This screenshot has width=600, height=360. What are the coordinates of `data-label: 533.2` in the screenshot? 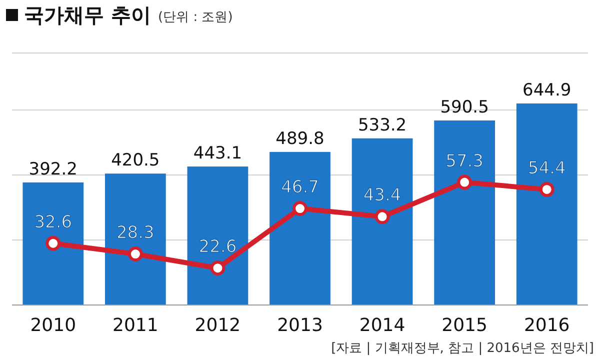 It's located at (382, 125).